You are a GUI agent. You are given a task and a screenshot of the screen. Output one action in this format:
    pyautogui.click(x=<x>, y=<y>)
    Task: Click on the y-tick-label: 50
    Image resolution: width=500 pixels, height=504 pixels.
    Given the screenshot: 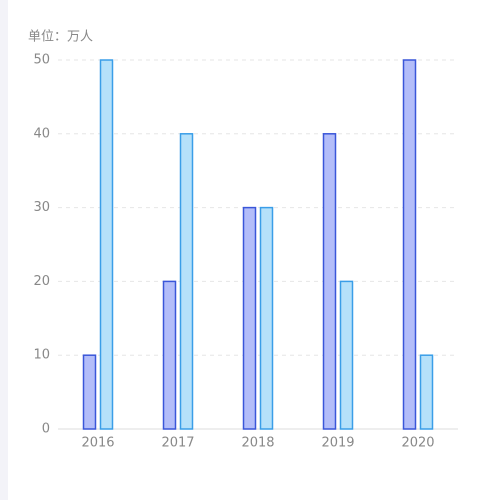 What is the action you would take?
    pyautogui.click(x=41, y=60)
    